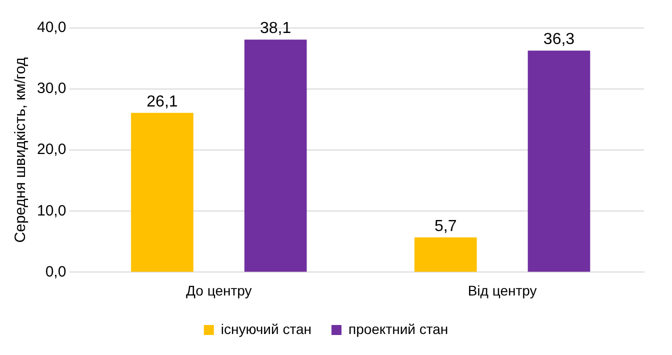 The height and width of the screenshot is (355, 672). What do you see at coordinates (51, 27) in the screenshot?
I see `y-tick-label: 40,0` at bounding box center [51, 27].